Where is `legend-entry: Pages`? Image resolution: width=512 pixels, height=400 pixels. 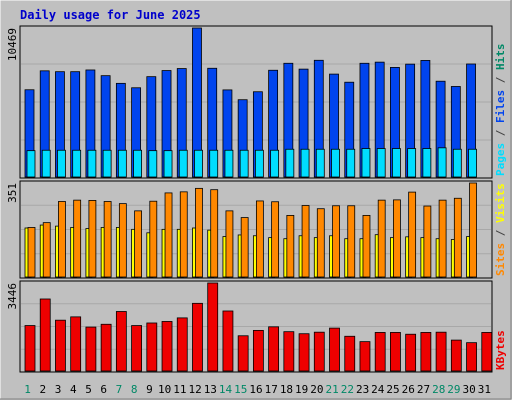 legend-entry: Pages is located at coordinates (500, 159).